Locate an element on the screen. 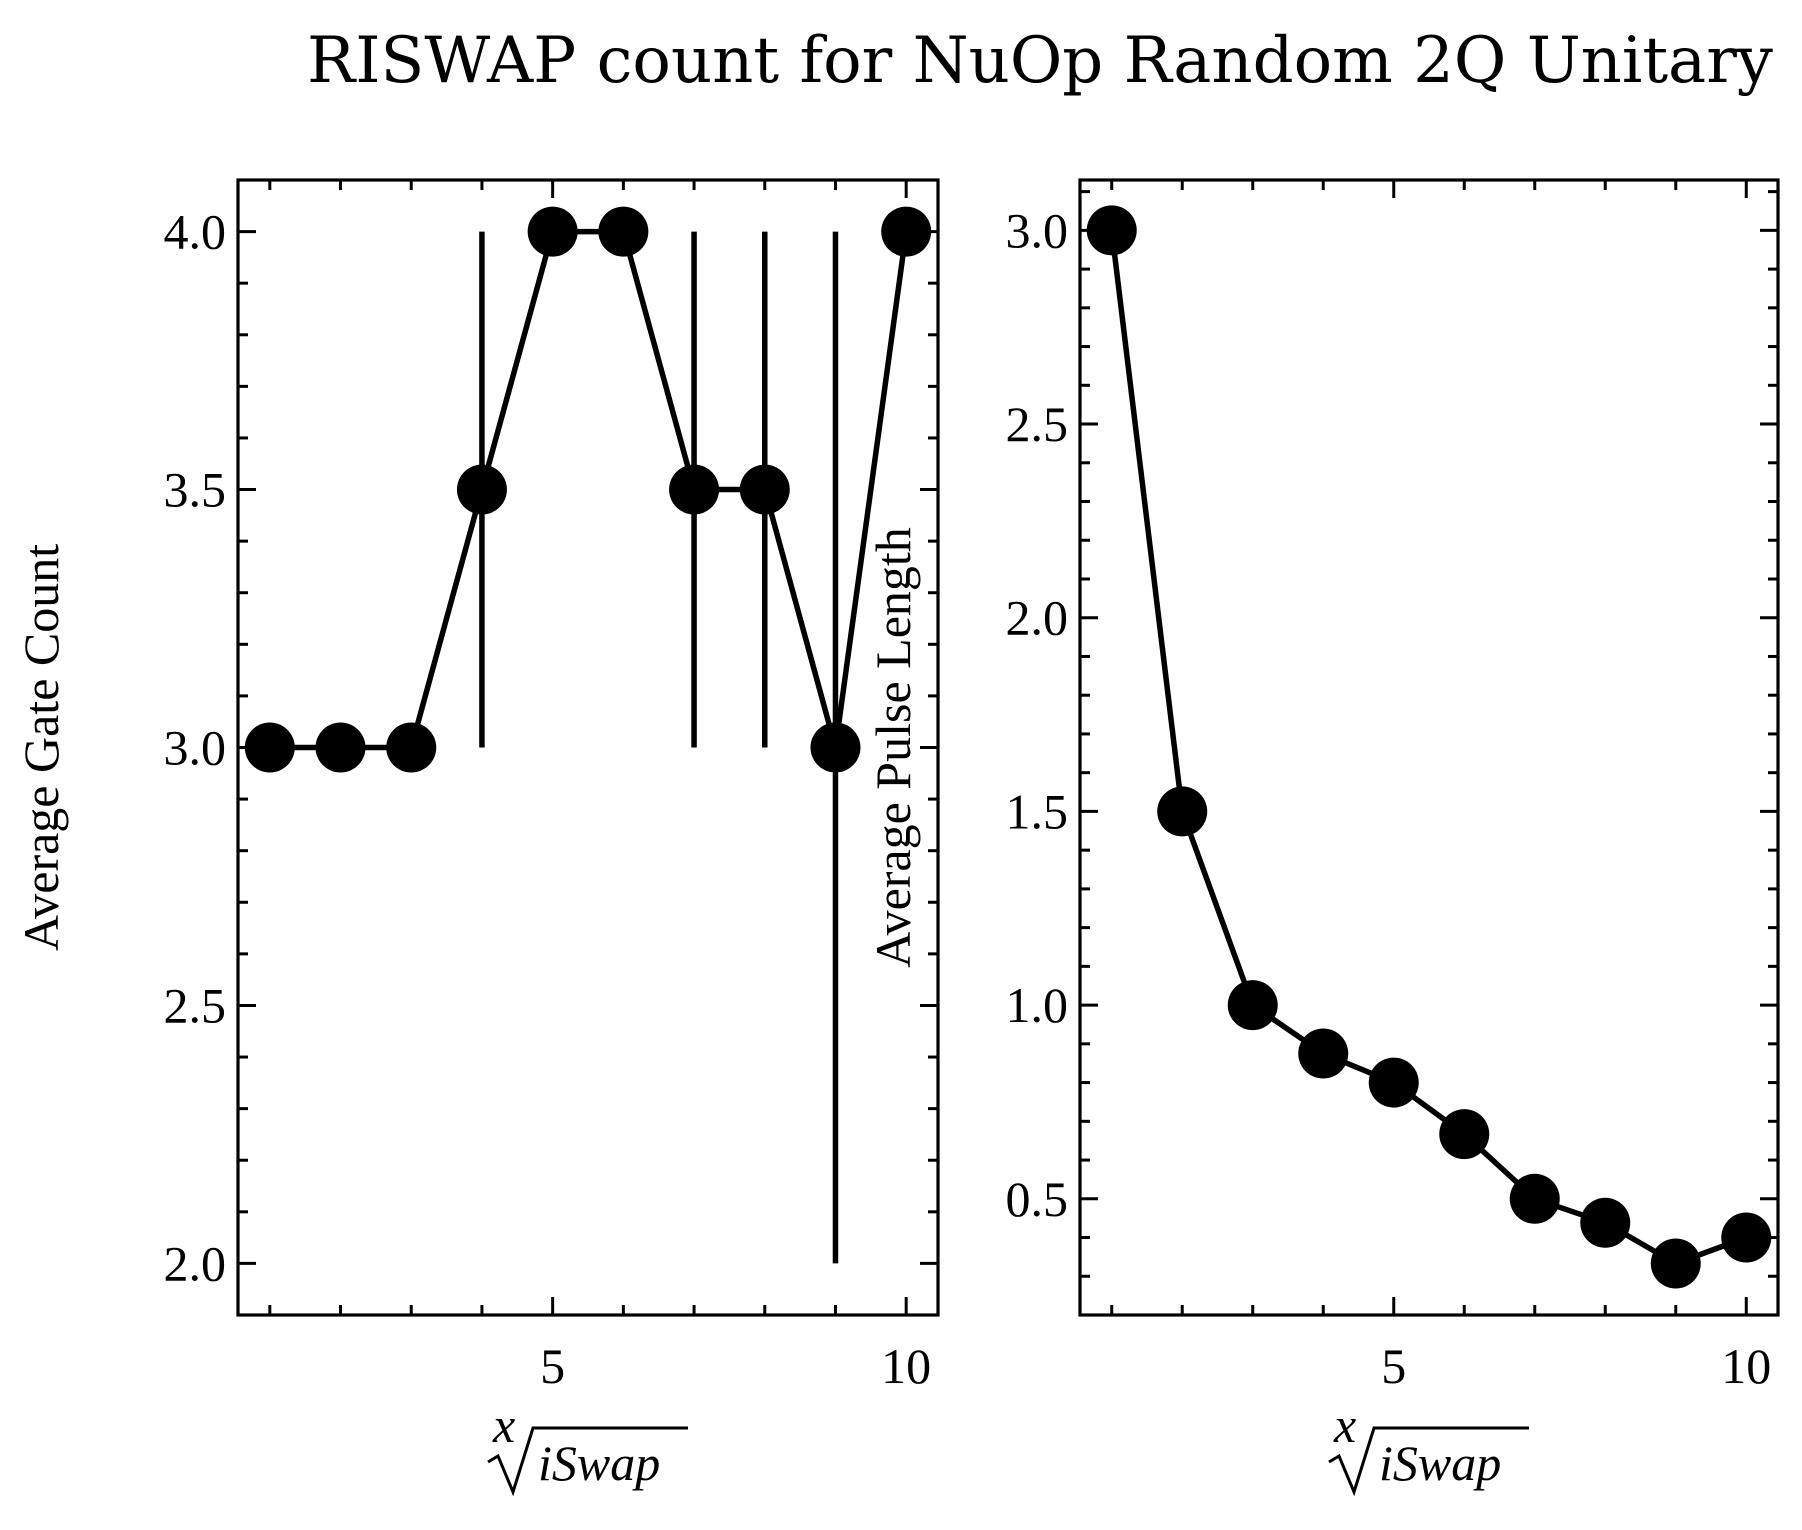 The image size is (1802, 1530). gate-count-x-label-root-index: x is located at coordinates (503, 1425).